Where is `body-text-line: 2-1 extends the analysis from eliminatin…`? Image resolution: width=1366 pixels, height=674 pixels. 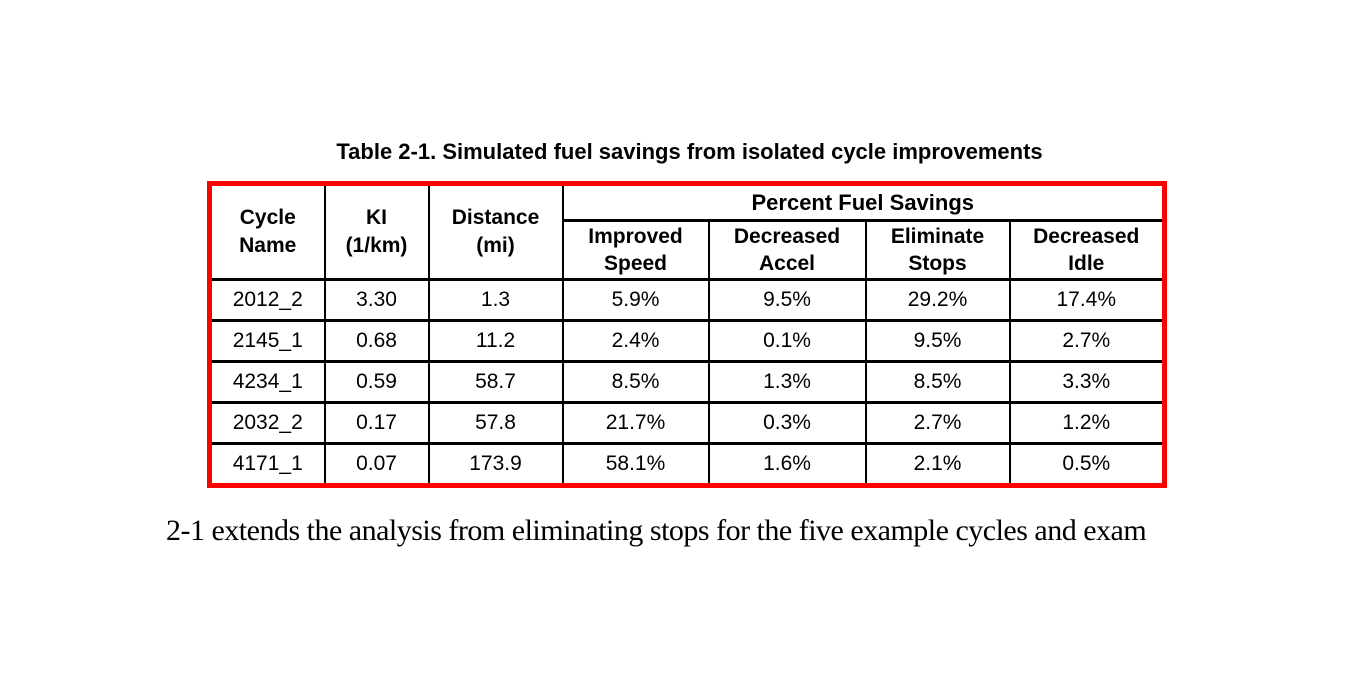 body-text-line: 2-1 extends the analysis from eliminatin… is located at coordinates (656, 530).